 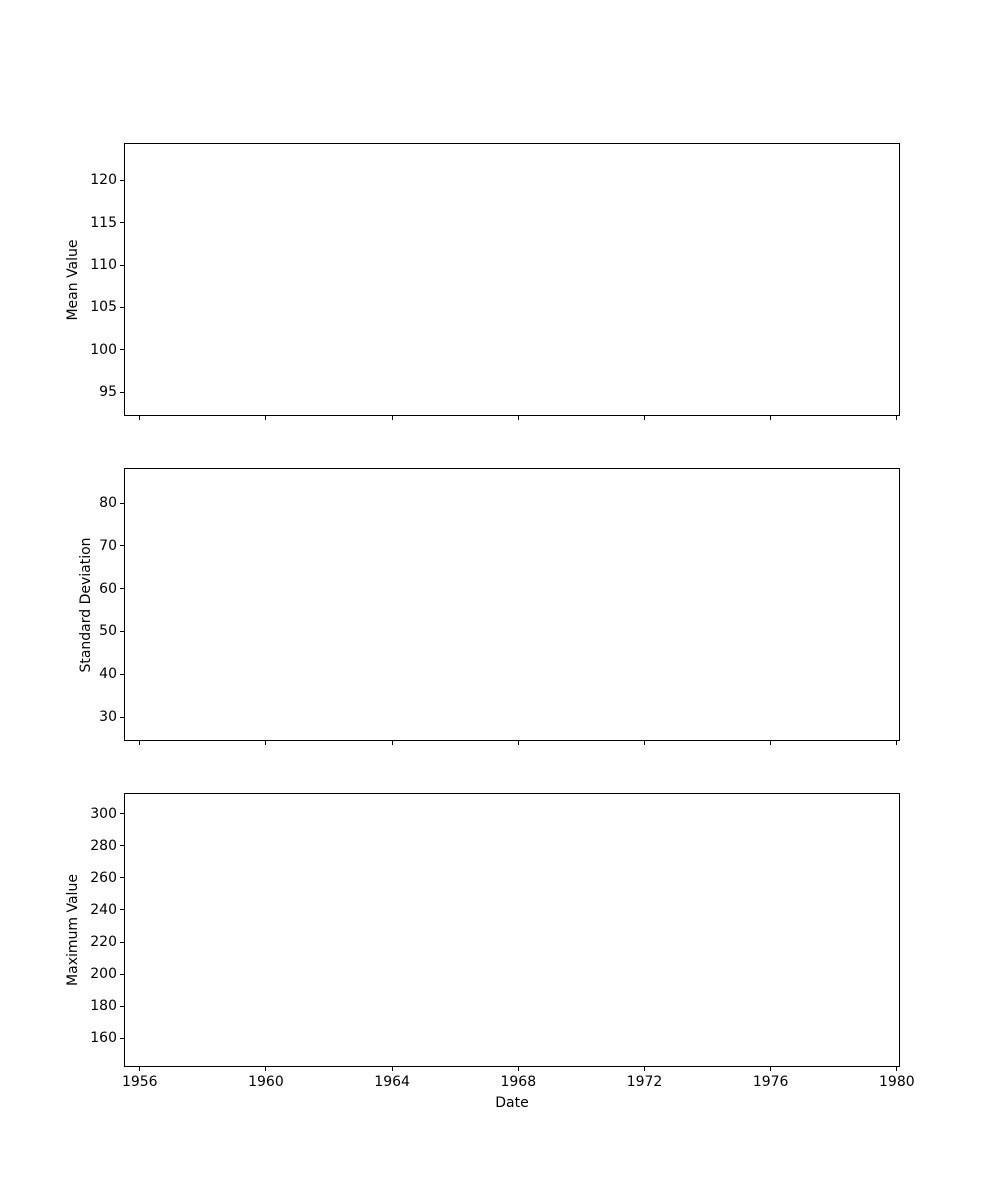 I want to click on y-tick-label: 200, so click(x=103, y=974).